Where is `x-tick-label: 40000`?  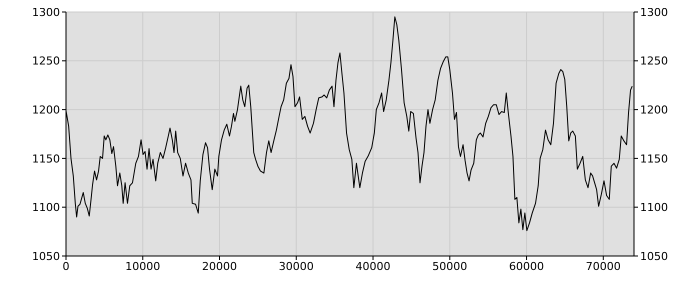 x-tick-label: 40000 is located at coordinates (373, 266).